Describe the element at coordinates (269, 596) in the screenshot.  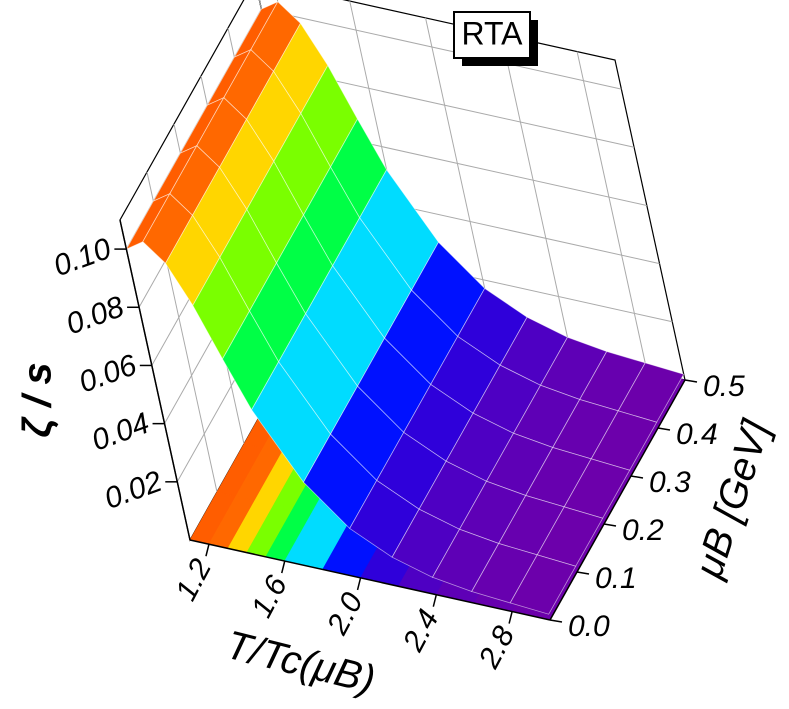
I see `x-tick-label: 1.6` at that location.